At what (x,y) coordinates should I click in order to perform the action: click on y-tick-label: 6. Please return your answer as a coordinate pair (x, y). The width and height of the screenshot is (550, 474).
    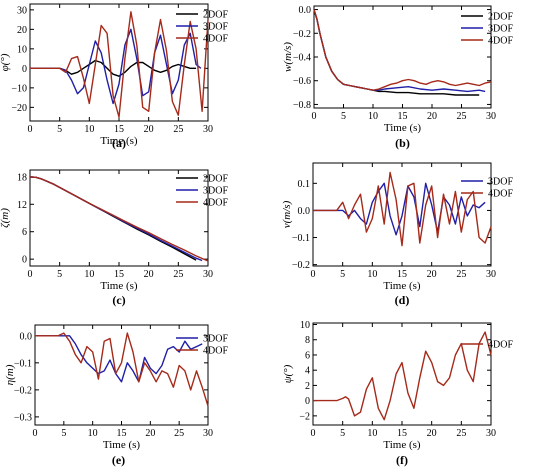
    Looking at the image, I should click on (24, 232).